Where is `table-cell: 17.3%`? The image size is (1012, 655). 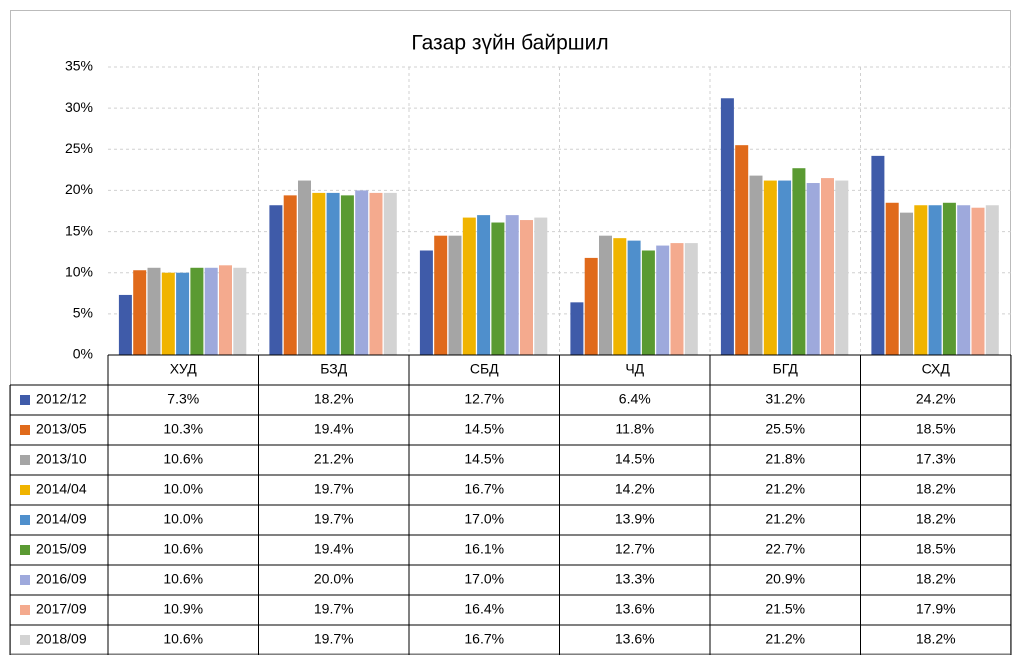
table-cell: 17.3% is located at coordinates (936, 459).